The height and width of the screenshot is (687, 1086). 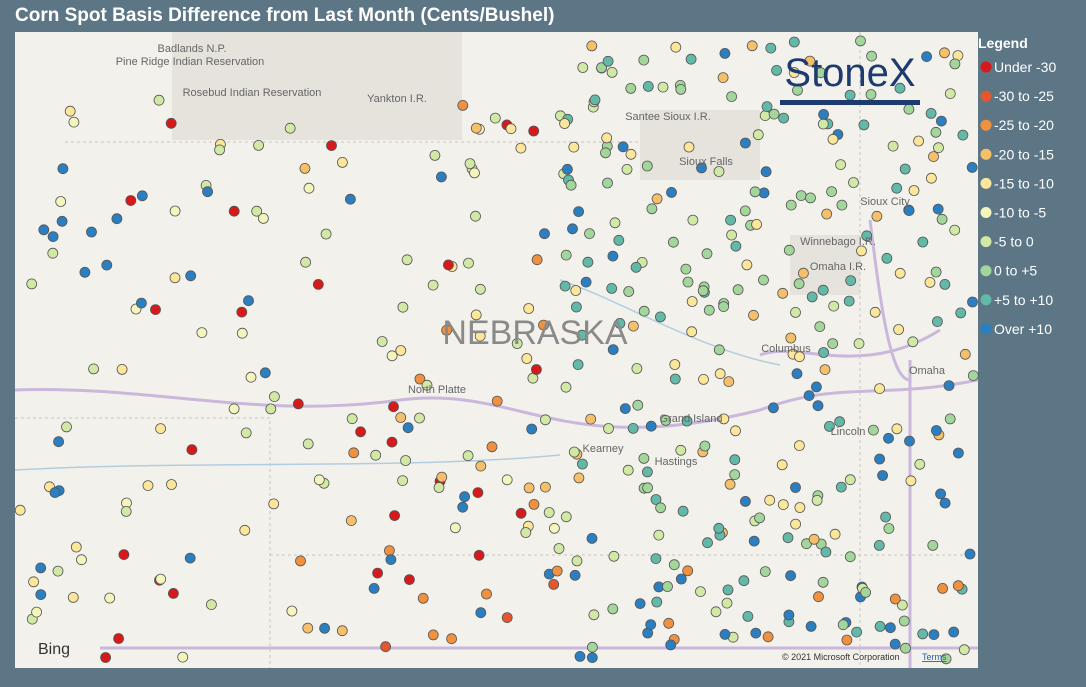 I want to click on terms-link: Terms, so click(x=934, y=657).